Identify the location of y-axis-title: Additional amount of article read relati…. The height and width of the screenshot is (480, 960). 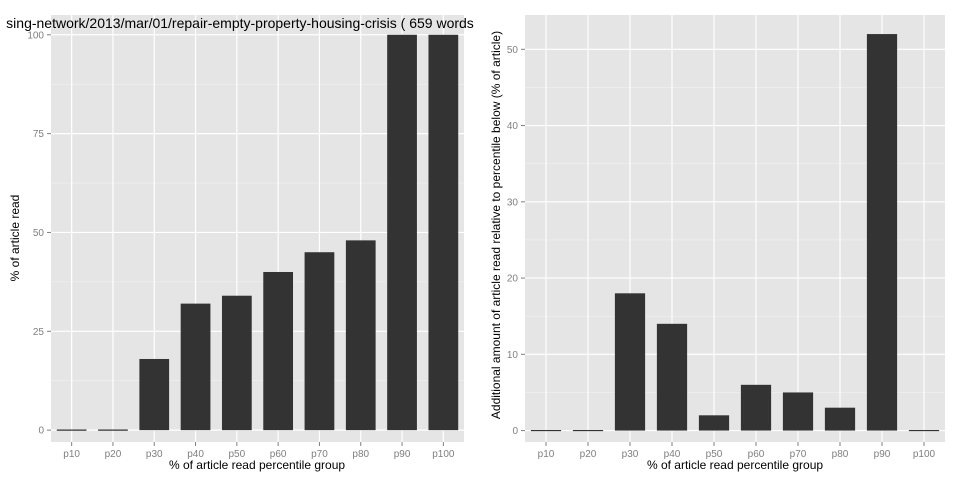
(496, 225).